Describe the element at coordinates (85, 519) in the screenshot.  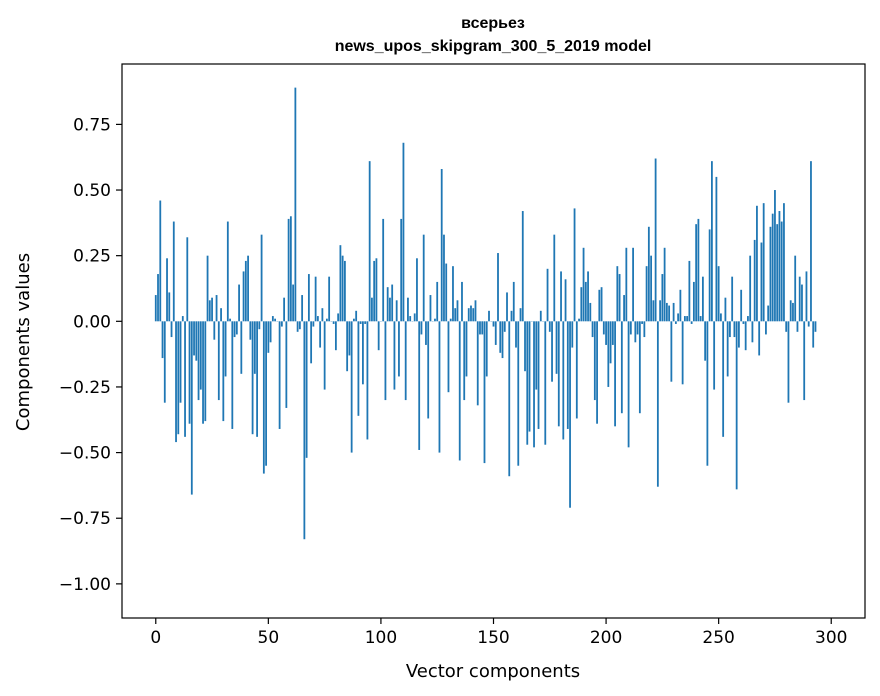
I see `y-tick-label: −0.75` at that location.